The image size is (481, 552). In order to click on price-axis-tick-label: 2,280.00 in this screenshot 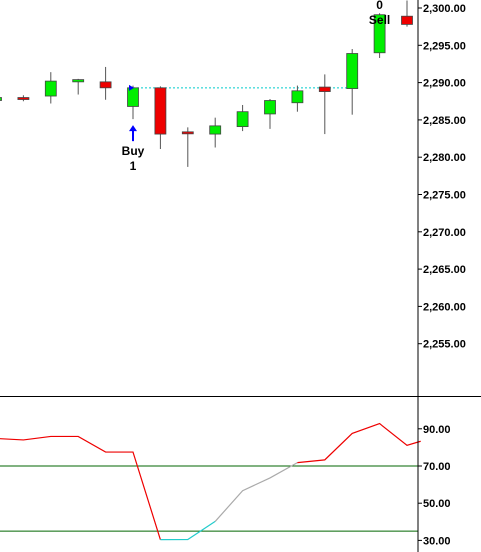, I will do `click(444, 158)`.